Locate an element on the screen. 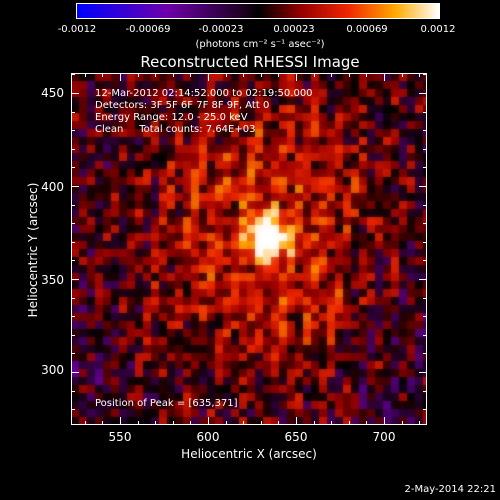  colorbar-unit: (photons cm⁻² s⁻¹ asec⁻²) is located at coordinates (260, 44).